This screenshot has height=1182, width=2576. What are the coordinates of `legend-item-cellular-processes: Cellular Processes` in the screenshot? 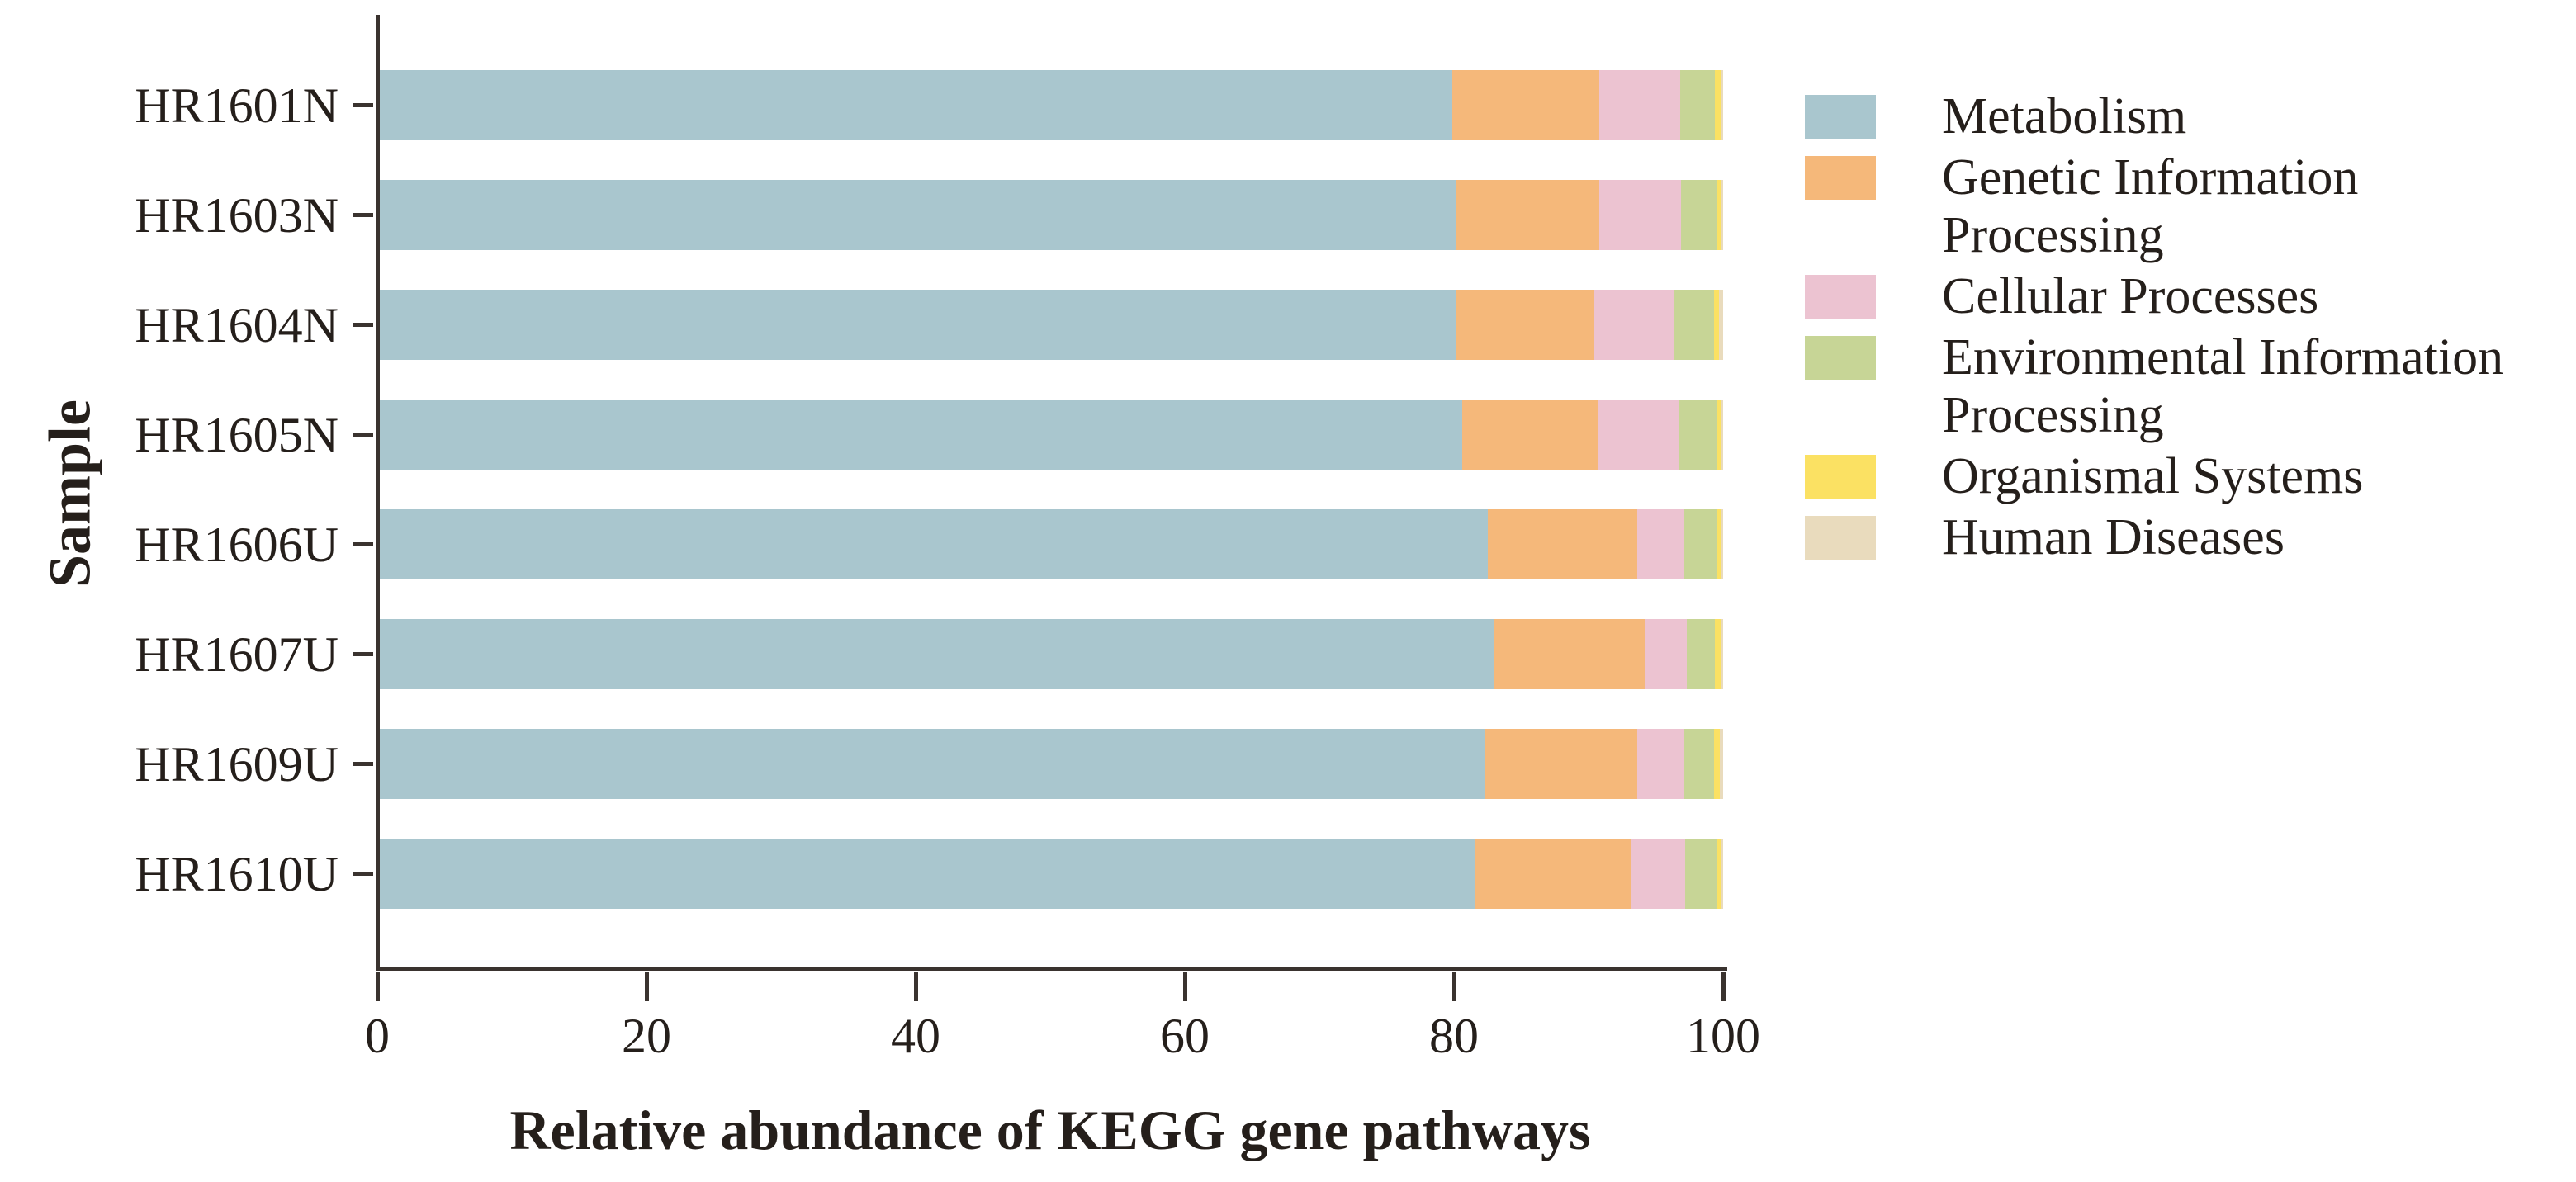 It's located at (2190, 296).